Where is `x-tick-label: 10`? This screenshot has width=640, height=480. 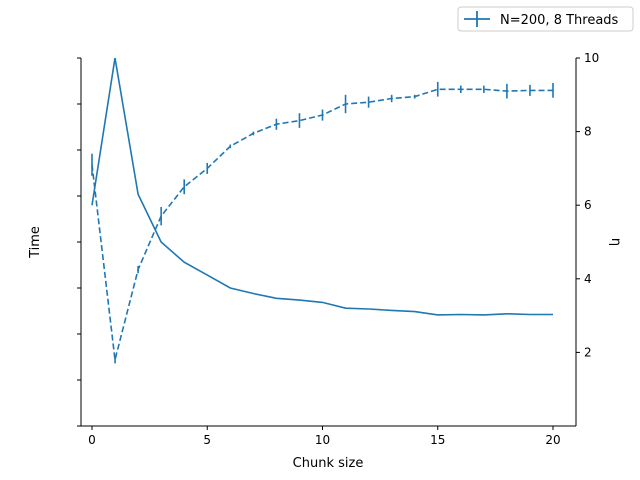 x-tick-label: 10 is located at coordinates (322, 440).